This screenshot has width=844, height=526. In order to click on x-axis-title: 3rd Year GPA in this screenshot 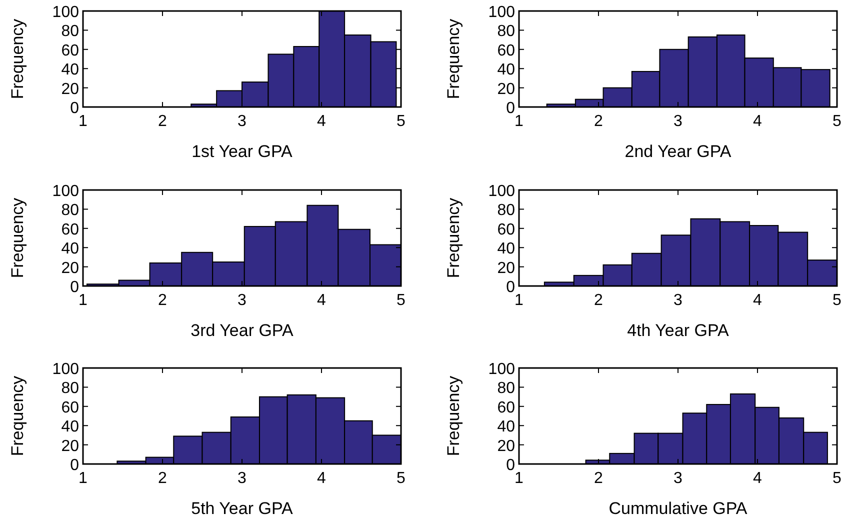, I will do `click(242, 330)`.